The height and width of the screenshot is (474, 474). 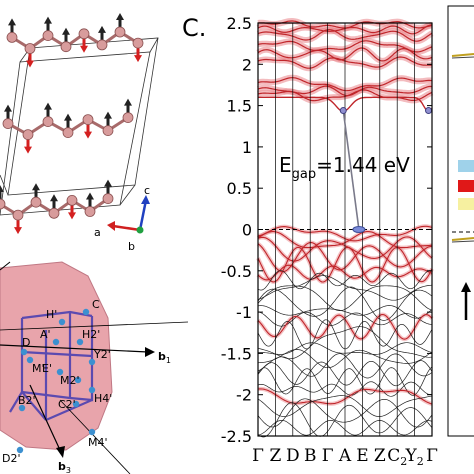 What do you see at coordinates (45, 334) in the screenshot?
I see `zone-point-label: A'` at bounding box center [45, 334].